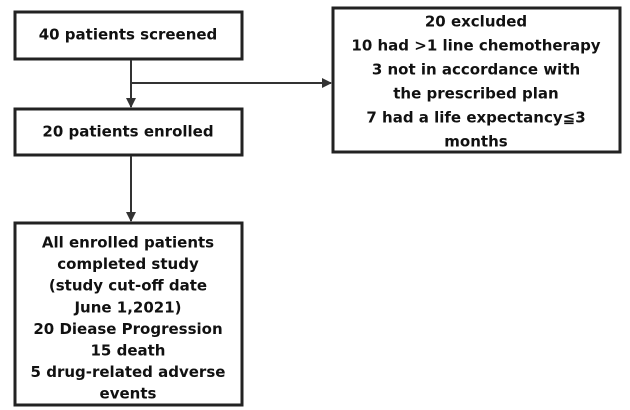  Describe the element at coordinates (128, 286) in the screenshot. I see `node-text: (study cut-off date` at that location.